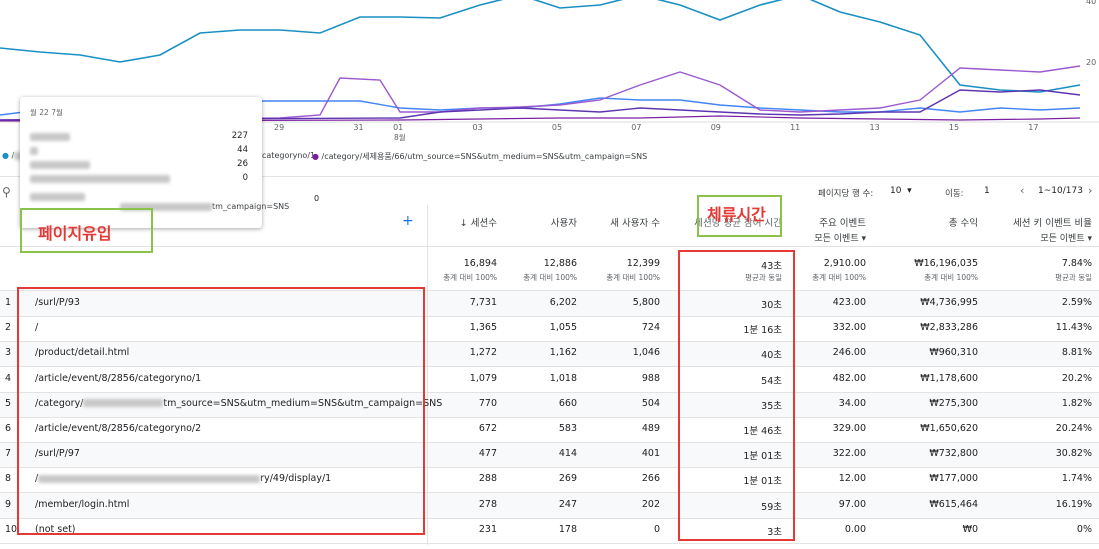 The width and height of the screenshot is (1099, 549). What do you see at coordinates (567, 454) in the screenshot?
I see `cell: 414` at bounding box center [567, 454].